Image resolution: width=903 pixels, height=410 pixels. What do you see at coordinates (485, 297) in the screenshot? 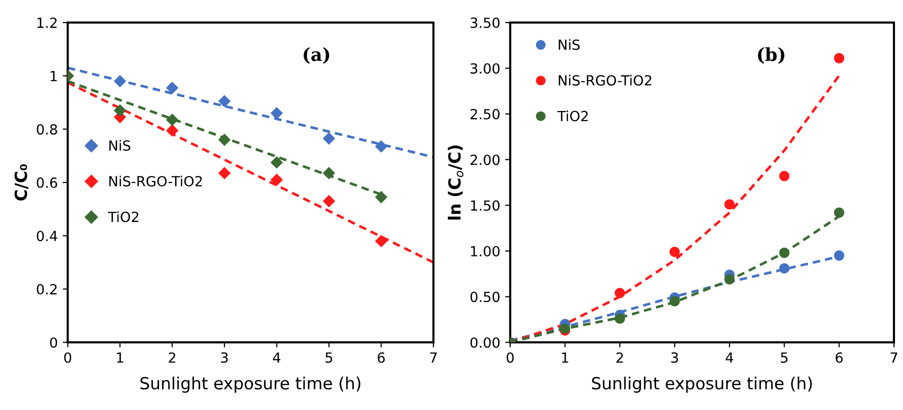
I see `y-tick-label: 0.50` at bounding box center [485, 297].